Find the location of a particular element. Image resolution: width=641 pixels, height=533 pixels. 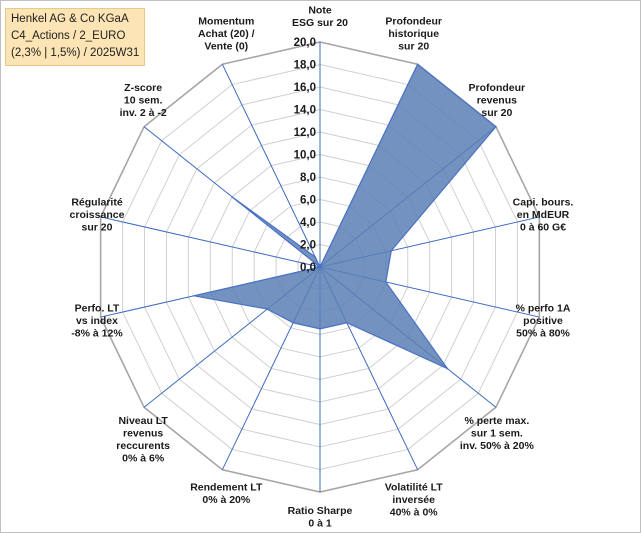

axis-label-line: Z-score is located at coordinates (143, 88).